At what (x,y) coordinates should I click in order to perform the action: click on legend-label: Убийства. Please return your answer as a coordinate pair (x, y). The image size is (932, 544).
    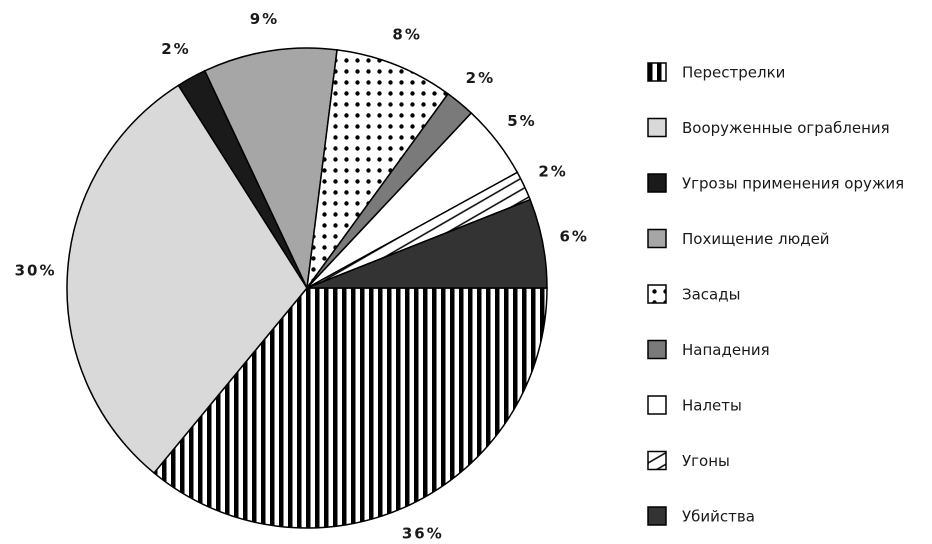
    Looking at the image, I should click on (718, 517).